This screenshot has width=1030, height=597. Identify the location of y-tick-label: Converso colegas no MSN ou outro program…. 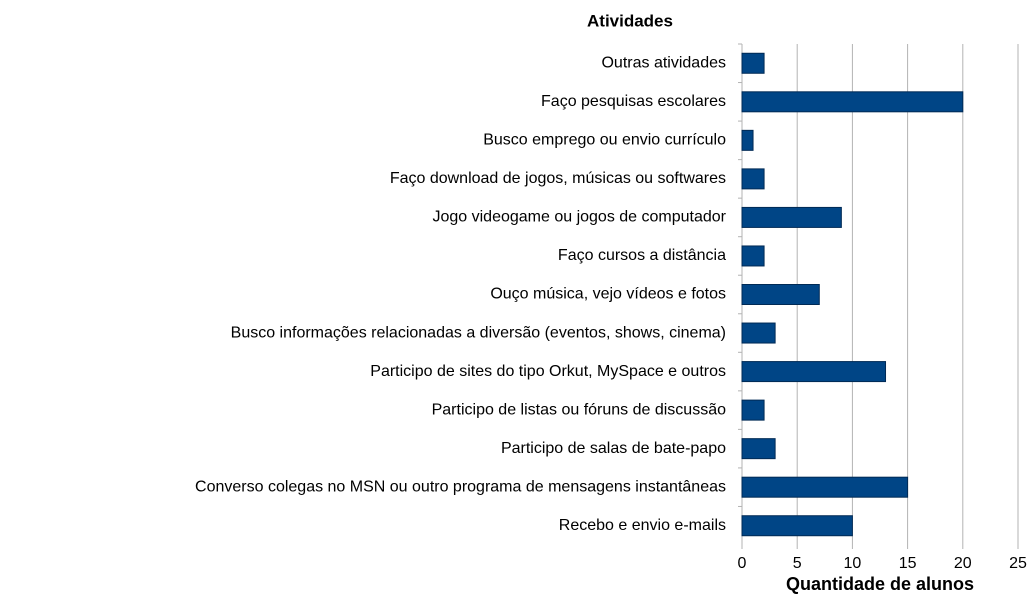
(460, 486).